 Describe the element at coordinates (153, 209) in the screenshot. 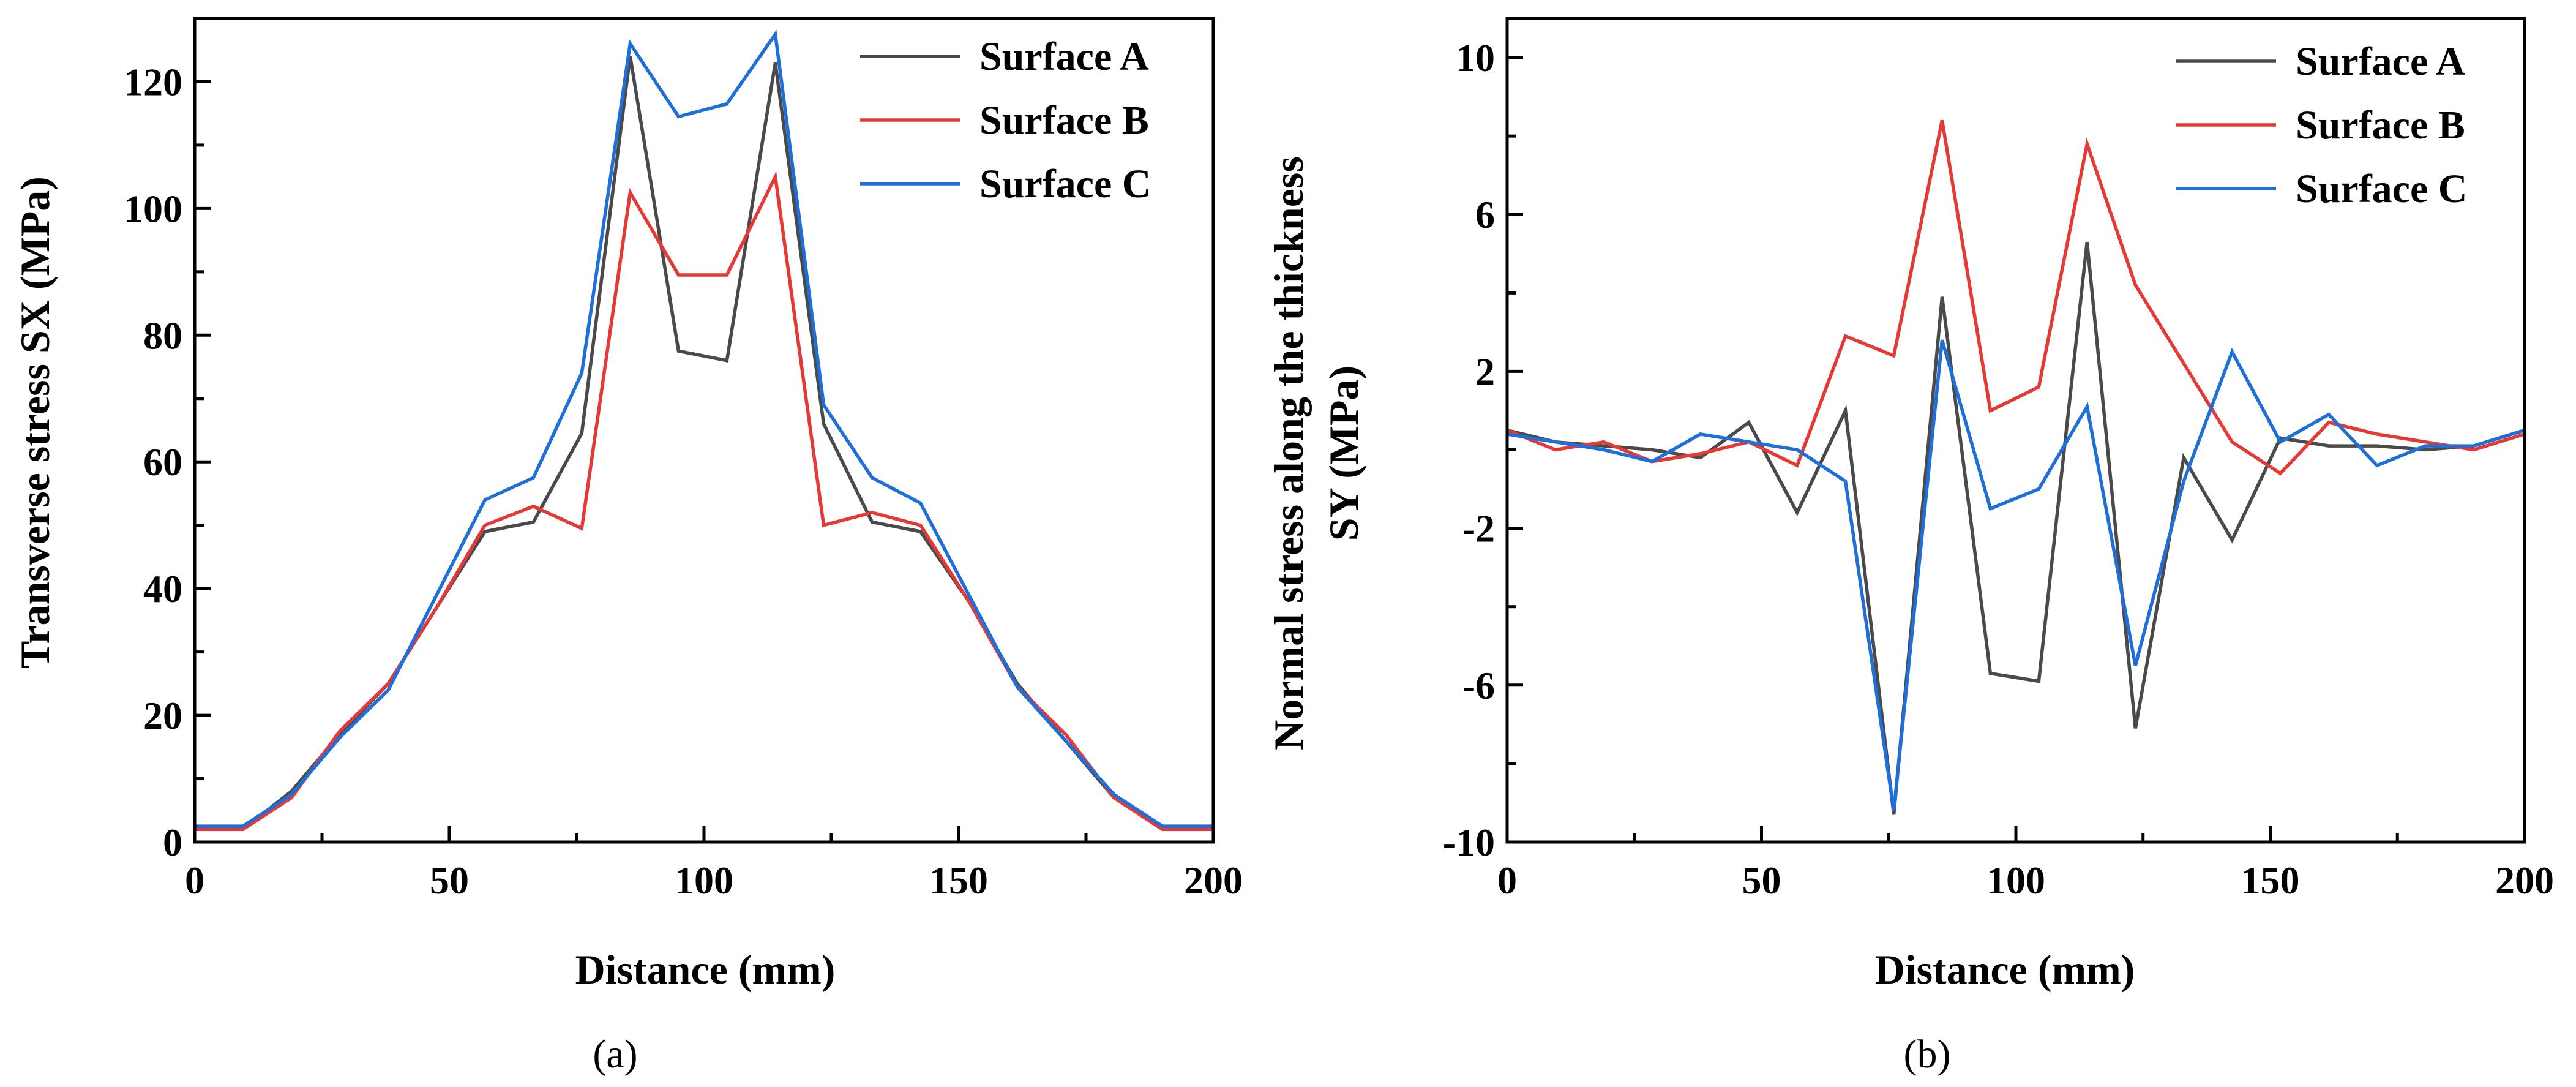

I see `y-tick-label: 100` at that location.